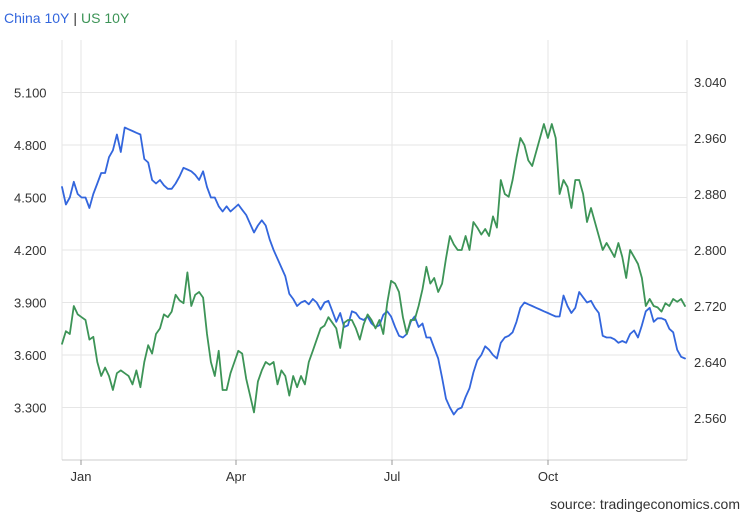  What do you see at coordinates (30, 93) in the screenshot?
I see `y-left-tick-label: 5.100` at bounding box center [30, 93].